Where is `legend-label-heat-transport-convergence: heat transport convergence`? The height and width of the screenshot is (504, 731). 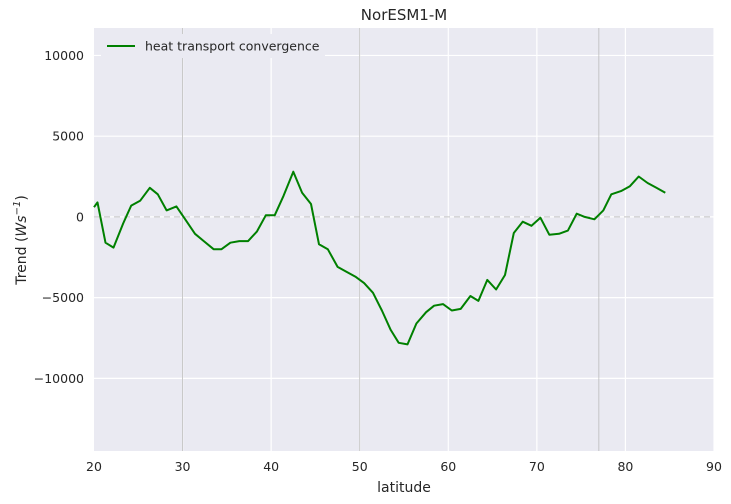 legend-label-heat-transport-convergence: heat transport convergence is located at coordinates (232, 46).